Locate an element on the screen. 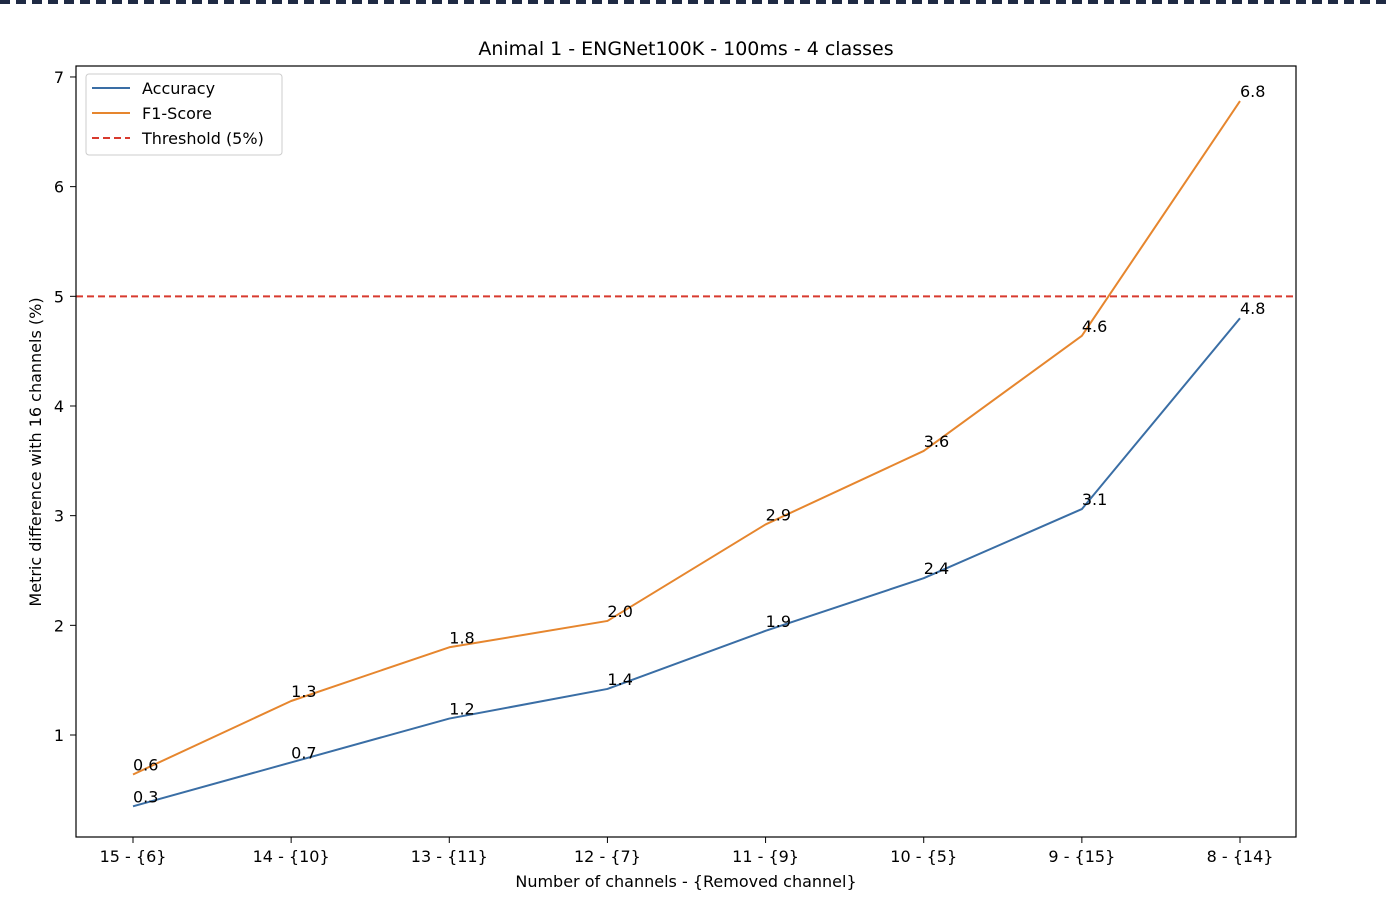 The height and width of the screenshot is (902, 1392). legend-label-f1-score: F1-Score is located at coordinates (177, 113).